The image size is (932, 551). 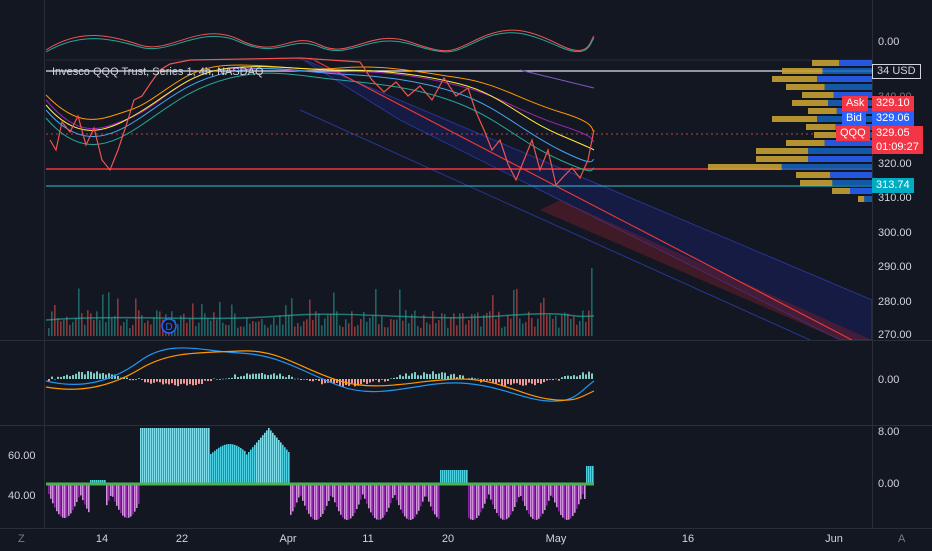 What do you see at coordinates (466, 539) in the screenshot?
I see `time-axis: Z 14 22 Apr 11 20 May 16 Jun A` at bounding box center [466, 539].